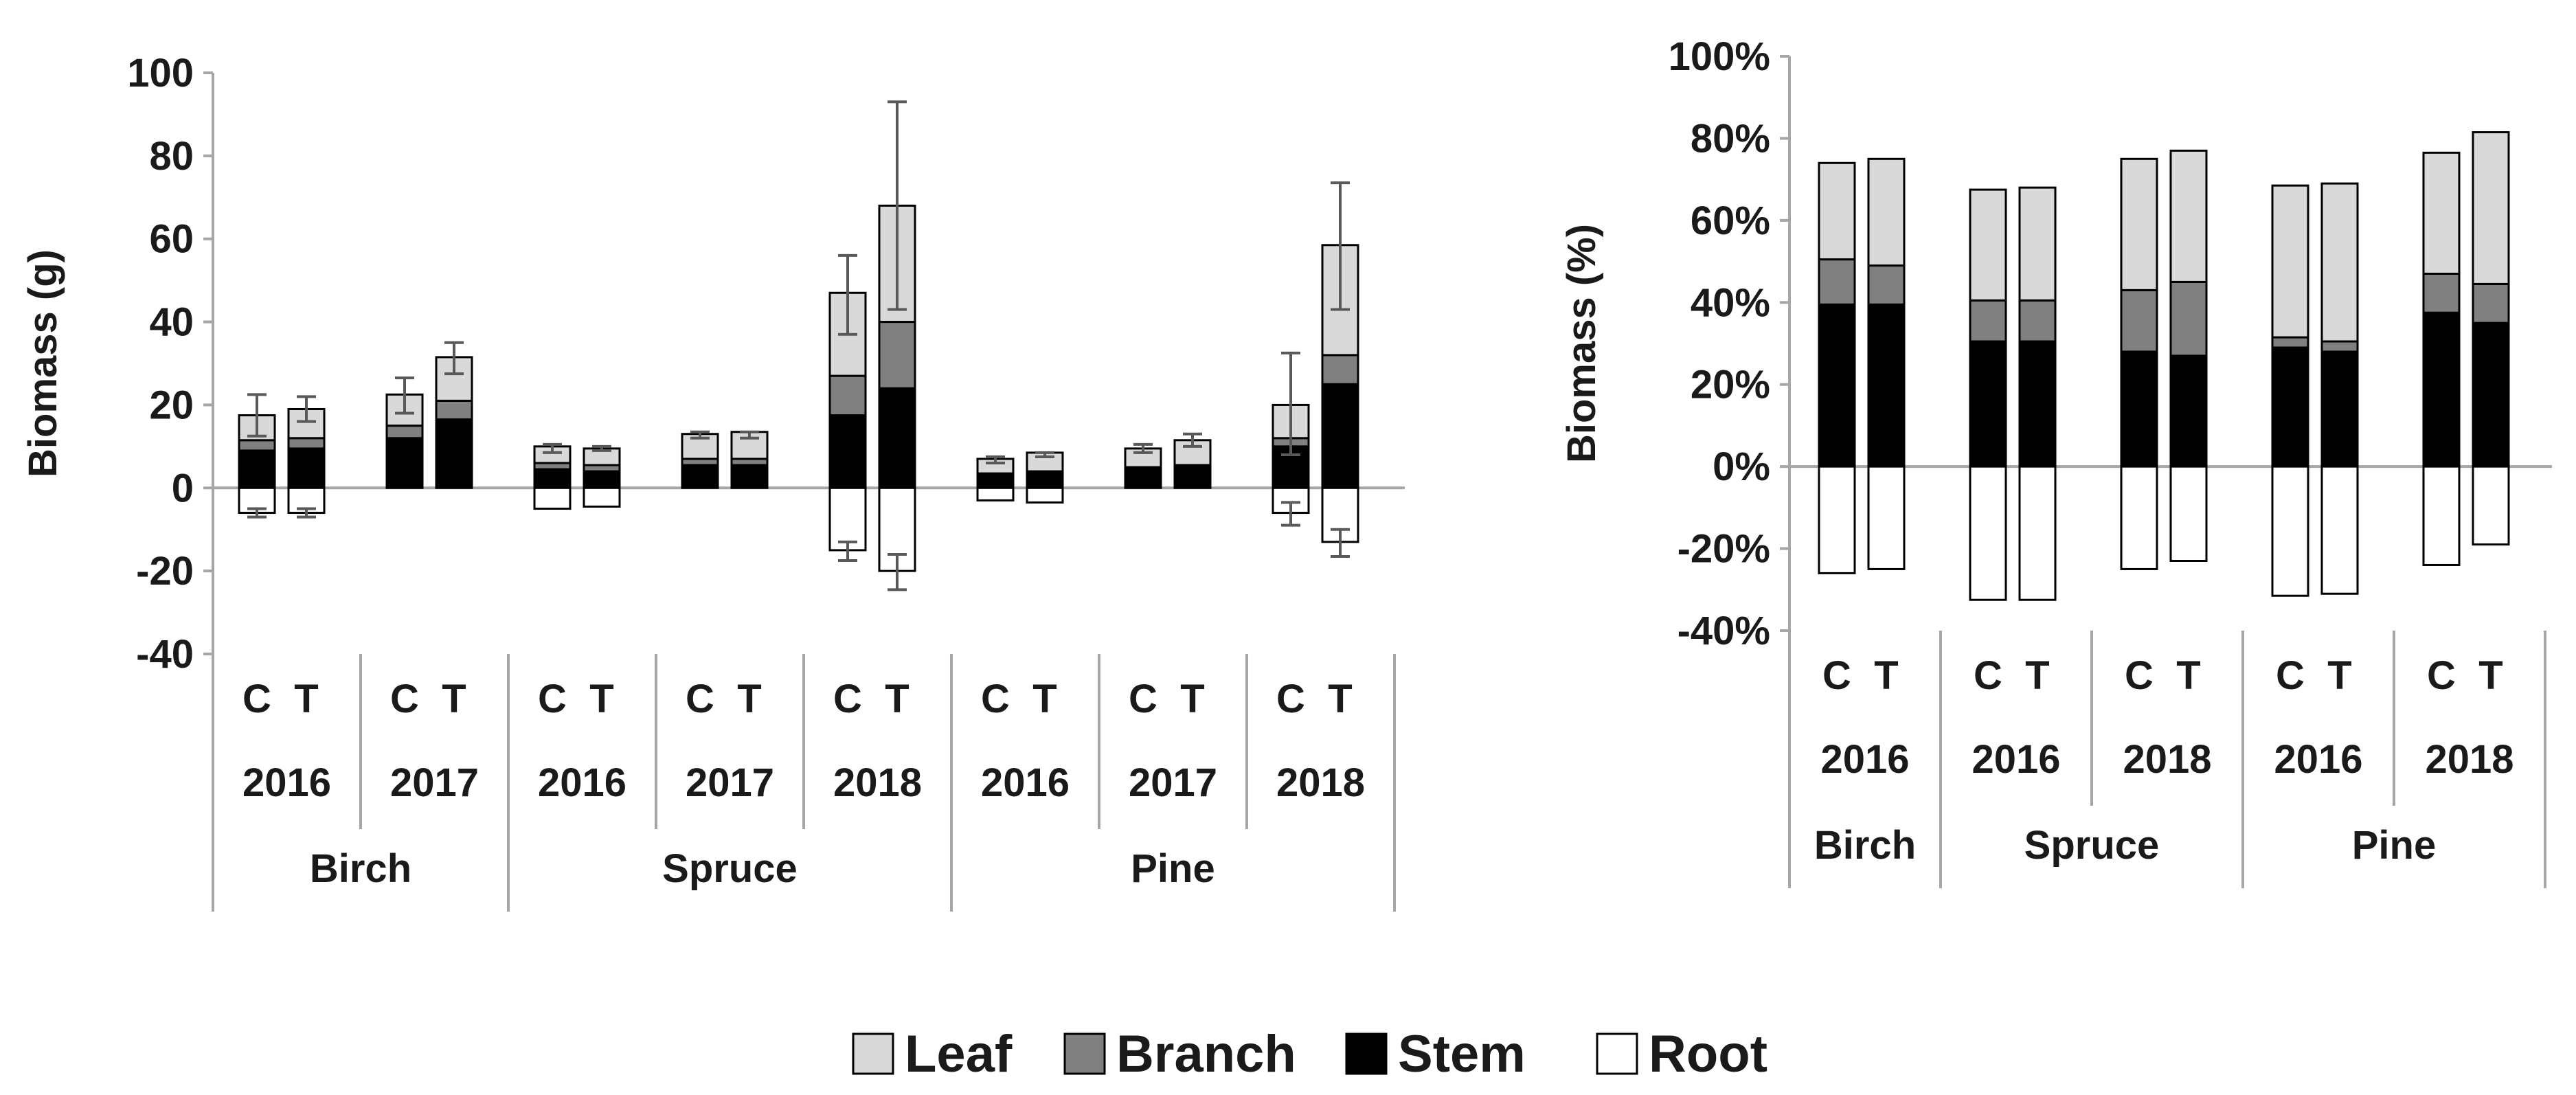  Describe the element at coordinates (2394, 845) in the screenshot. I see `species-label-pine: Pine` at that location.